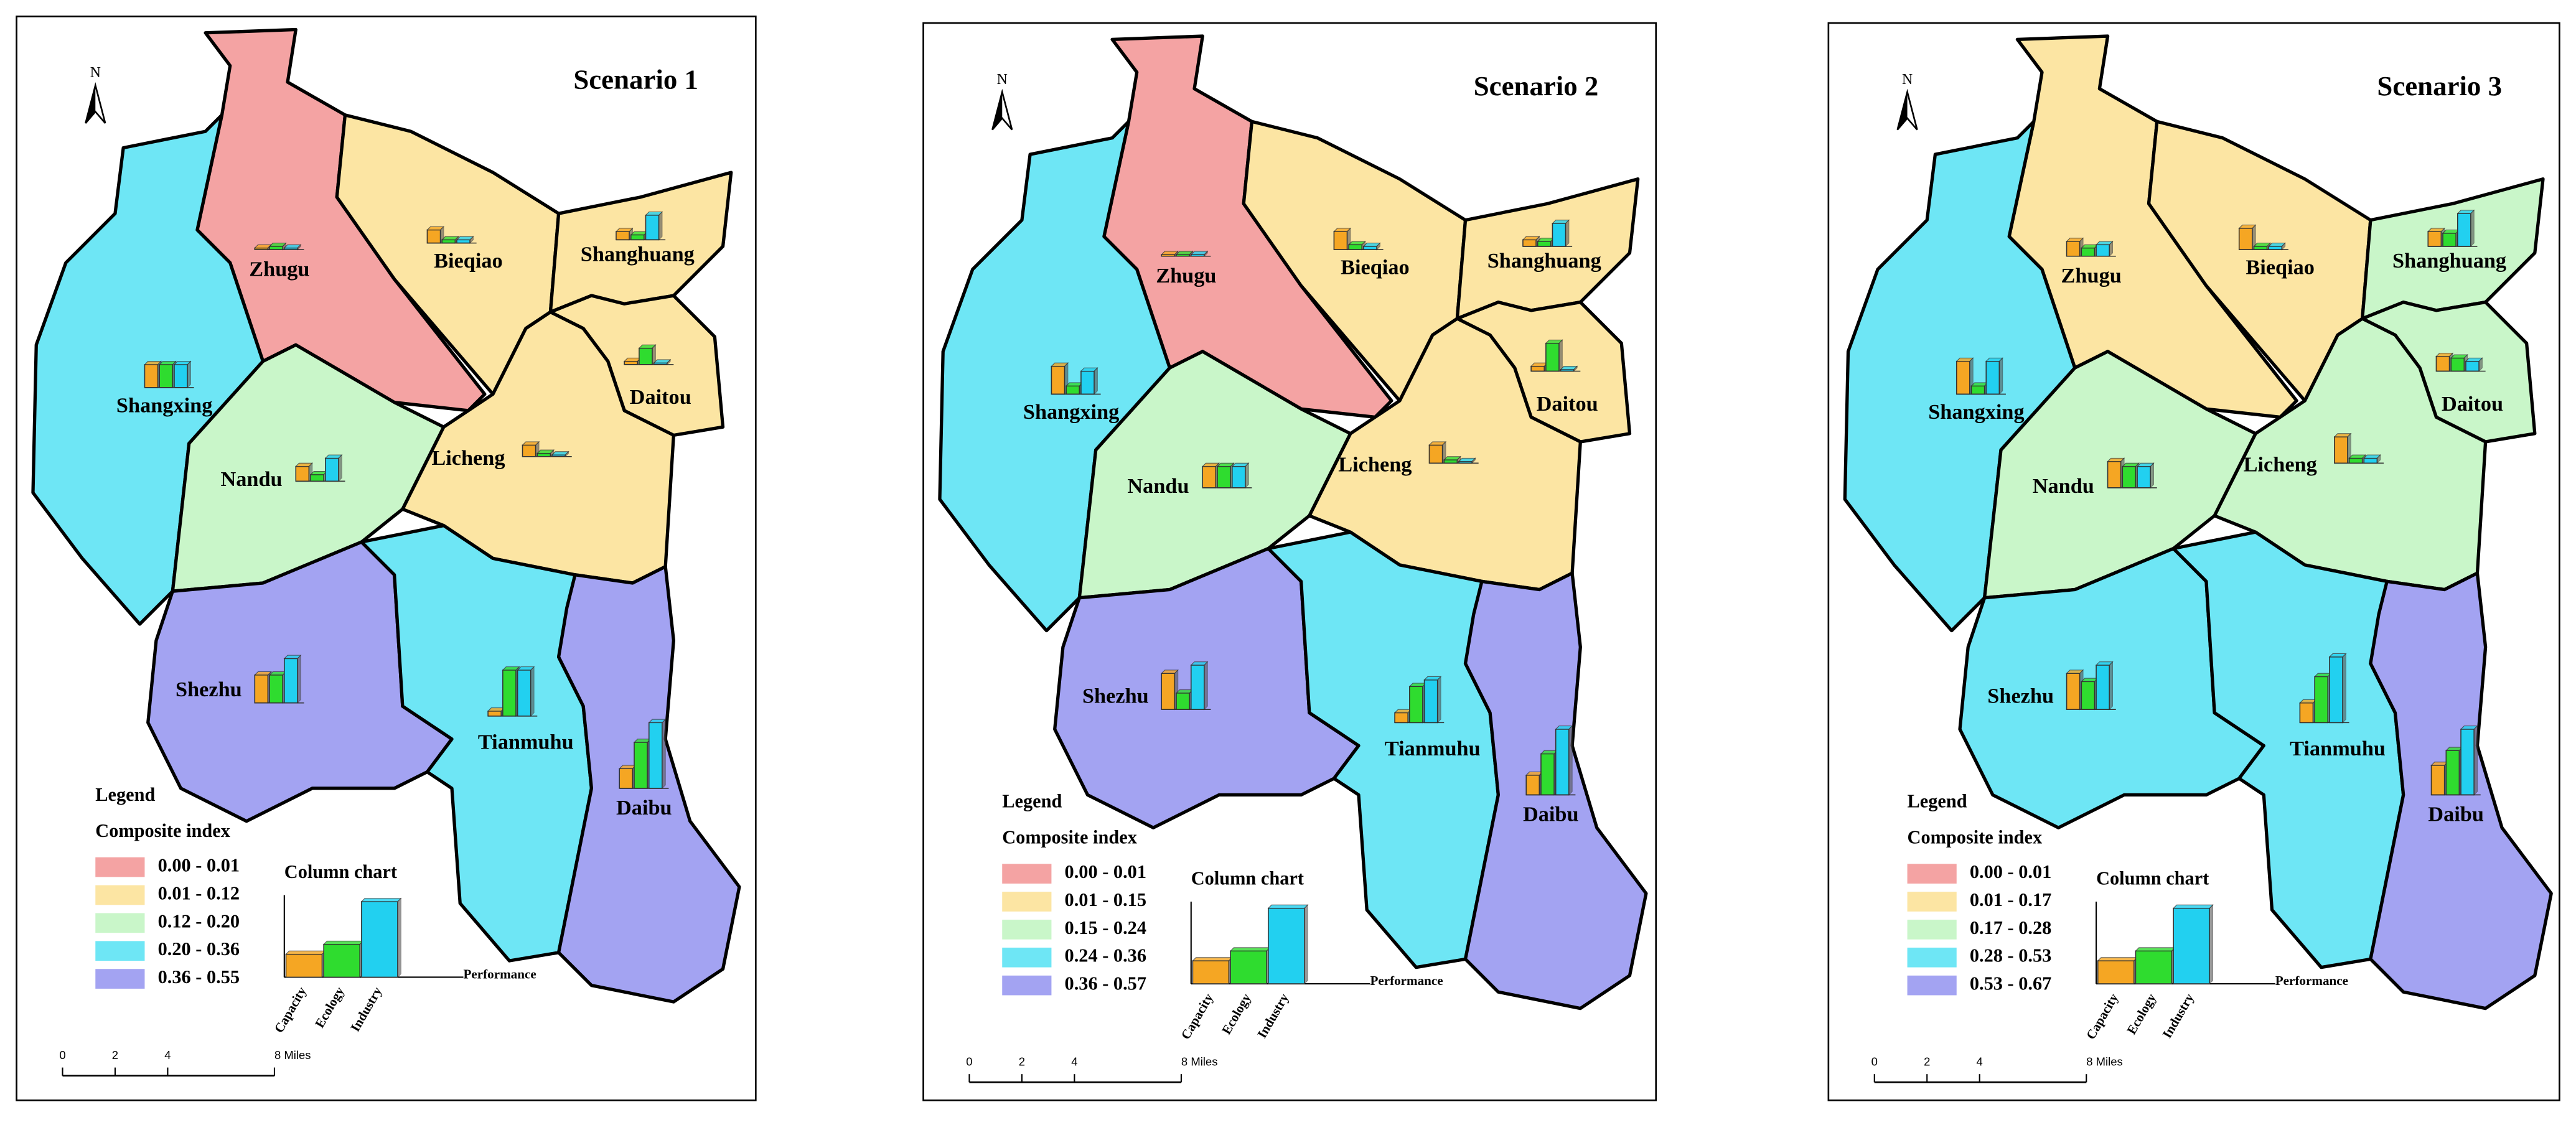 Image resolution: width=2576 pixels, height=1125 pixels. Describe the element at coordinates (2338, 748) in the screenshot. I see `region-name: Tianmuhu` at that location.